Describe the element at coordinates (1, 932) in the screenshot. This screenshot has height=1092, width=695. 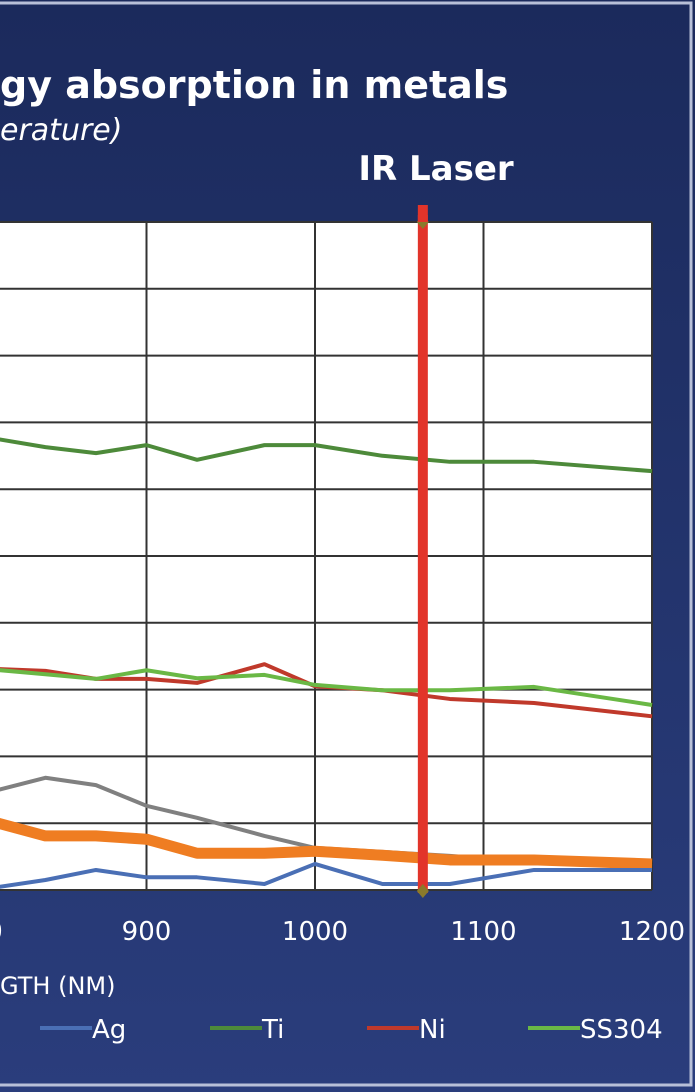
I see `x-tick-label: 800` at that location.